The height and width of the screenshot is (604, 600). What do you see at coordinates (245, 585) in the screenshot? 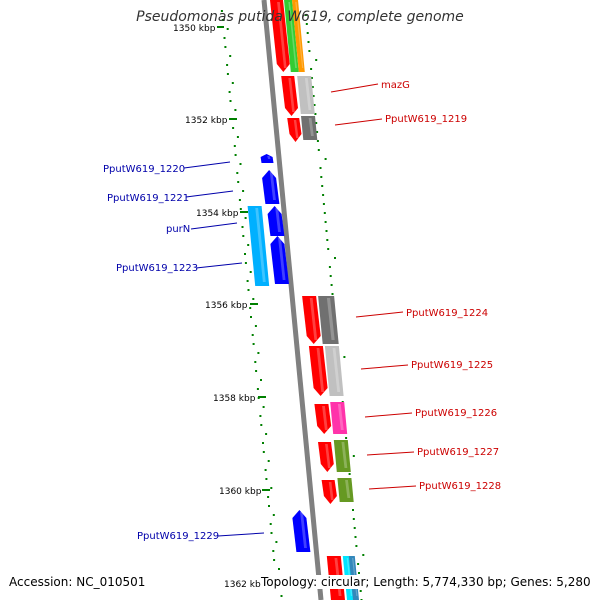
I see `tick-label: 1362 kbp` at bounding box center [245, 585].